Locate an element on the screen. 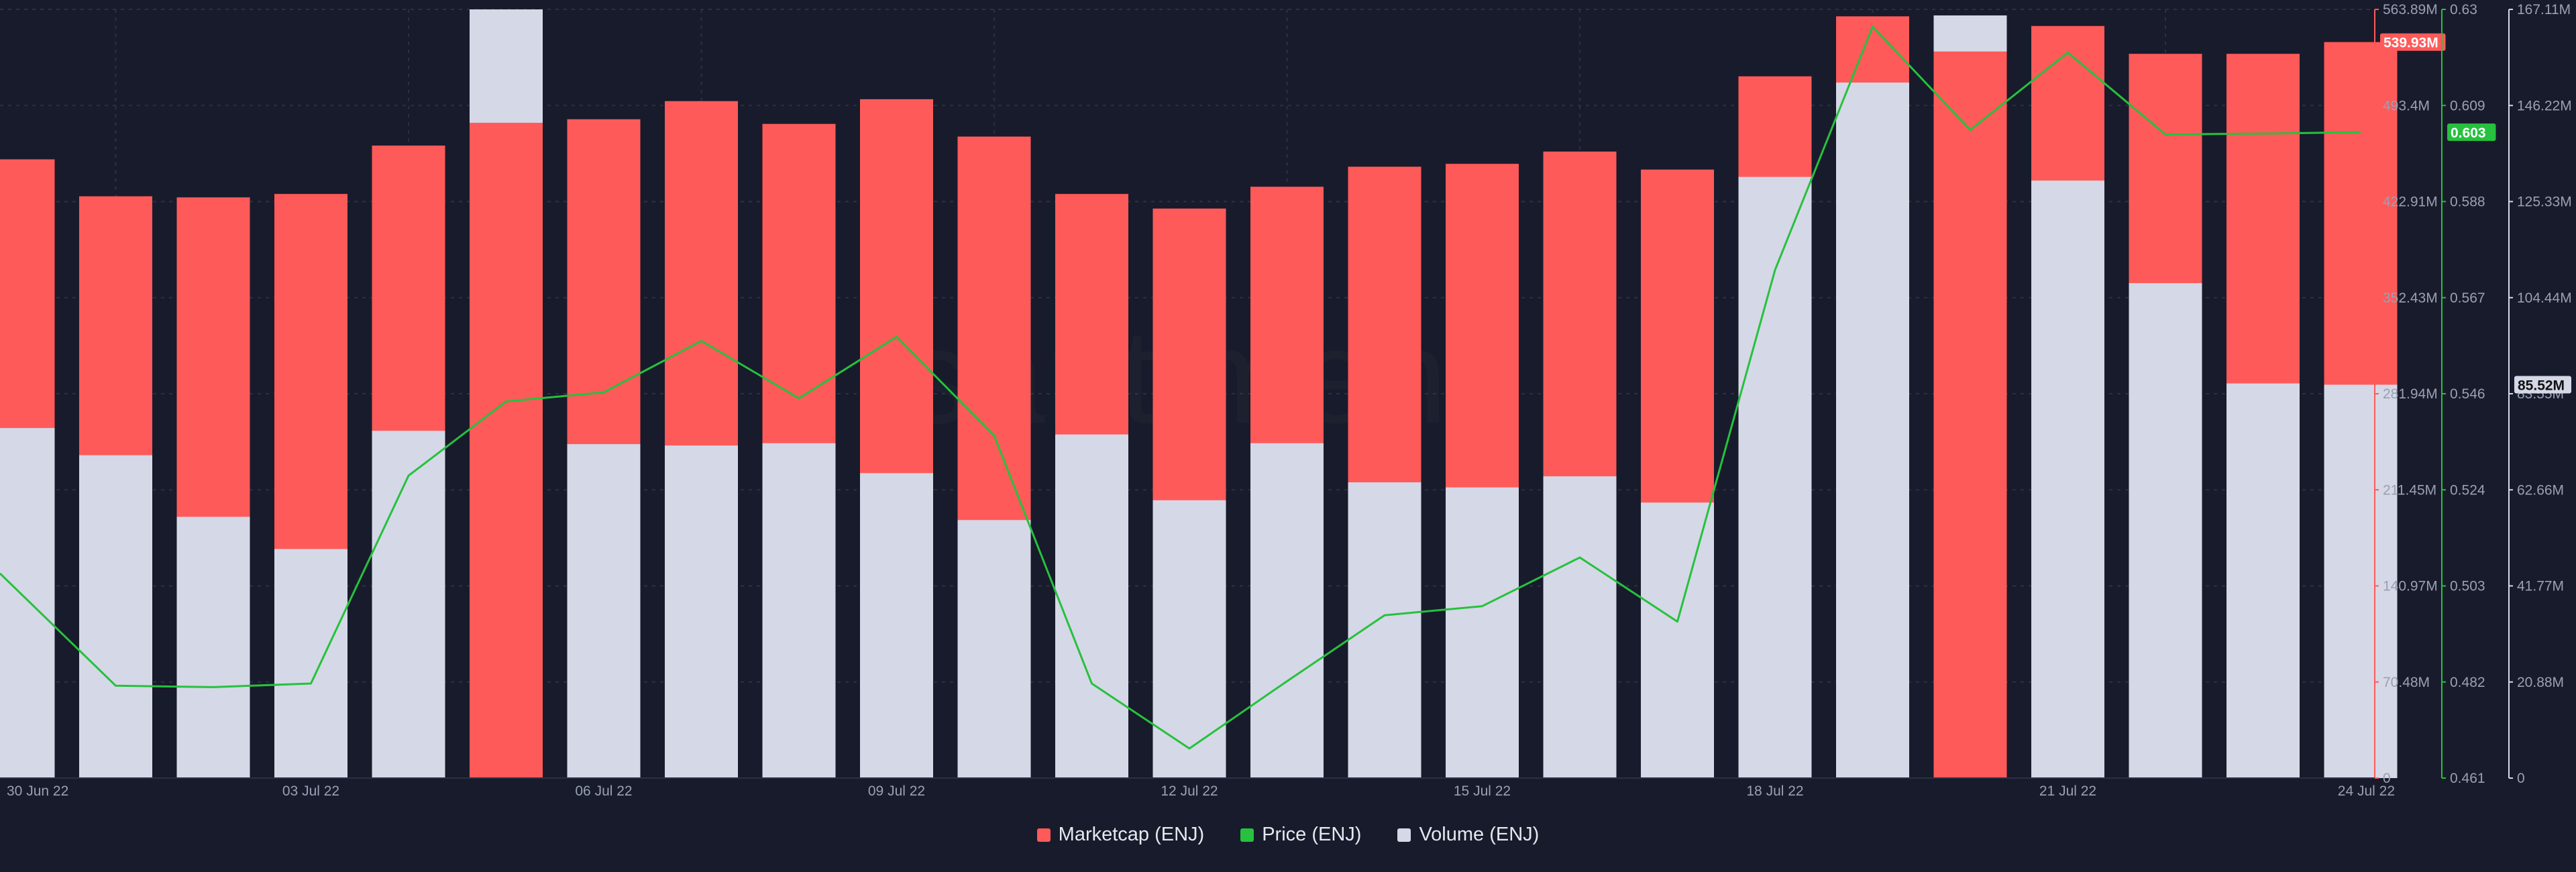 This screenshot has height=872, width=2576. volume-current-label: 85.52M is located at coordinates (2541, 386).